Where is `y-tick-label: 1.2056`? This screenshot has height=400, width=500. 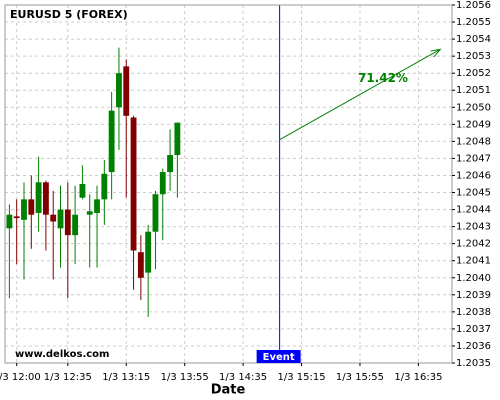
y-tick-label: 1.2056 is located at coordinates (473, 5).